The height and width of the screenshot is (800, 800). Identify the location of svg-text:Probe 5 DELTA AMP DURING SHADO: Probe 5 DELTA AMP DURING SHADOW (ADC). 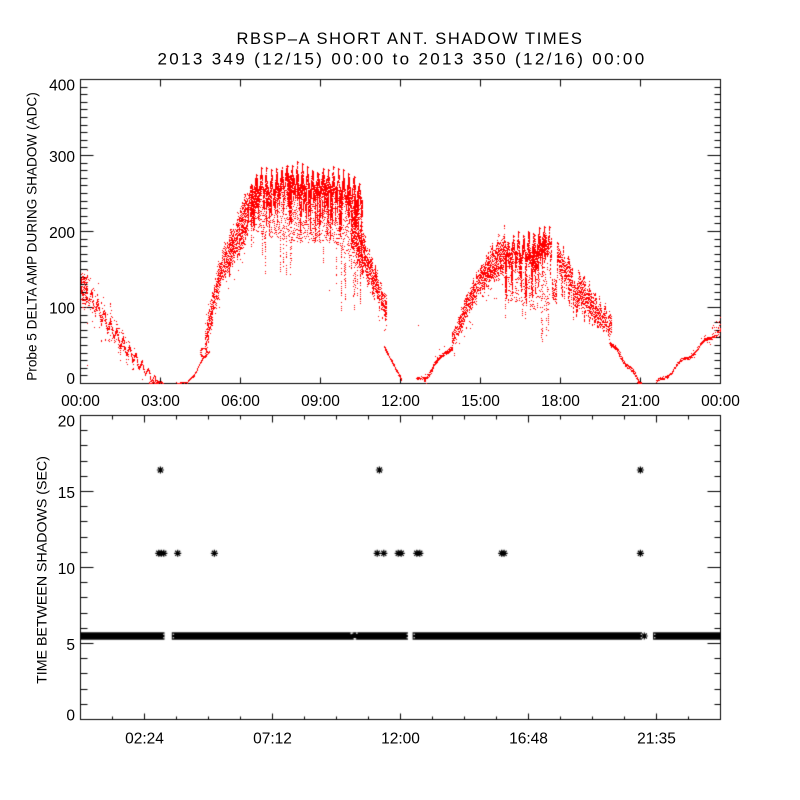
(32, 236).